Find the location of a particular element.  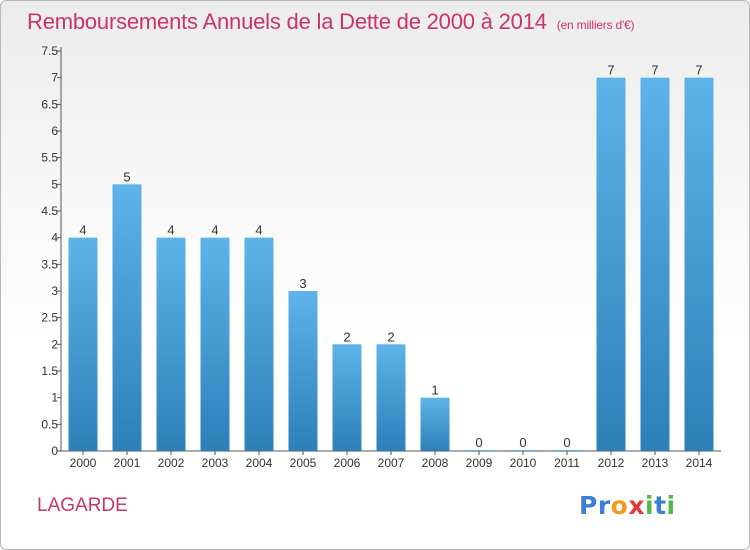

y-tick-label: 2 is located at coordinates (54, 344).